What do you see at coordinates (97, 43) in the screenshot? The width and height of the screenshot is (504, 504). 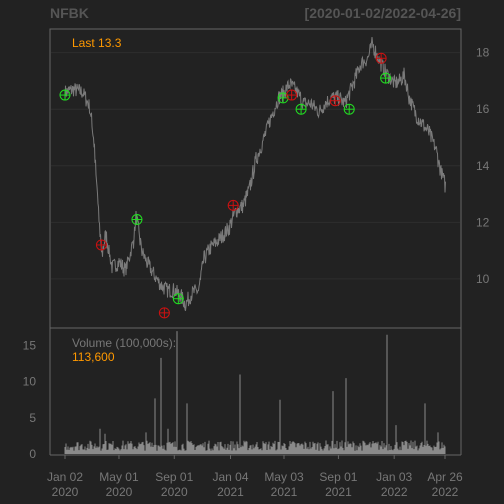 I see `last-price-label: Last 13.3` at bounding box center [97, 43].